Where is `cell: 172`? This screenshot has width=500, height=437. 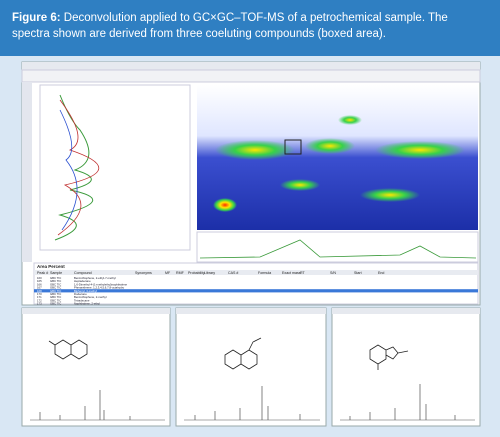 cell: 172 is located at coordinates (39, 300).